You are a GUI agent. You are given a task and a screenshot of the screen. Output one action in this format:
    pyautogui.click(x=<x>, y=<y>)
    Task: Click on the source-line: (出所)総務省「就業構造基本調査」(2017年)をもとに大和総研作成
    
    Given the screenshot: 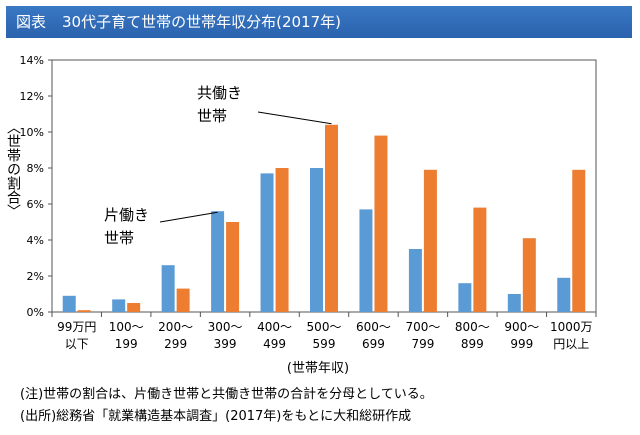 What is the action you would take?
    pyautogui.click(x=216, y=416)
    